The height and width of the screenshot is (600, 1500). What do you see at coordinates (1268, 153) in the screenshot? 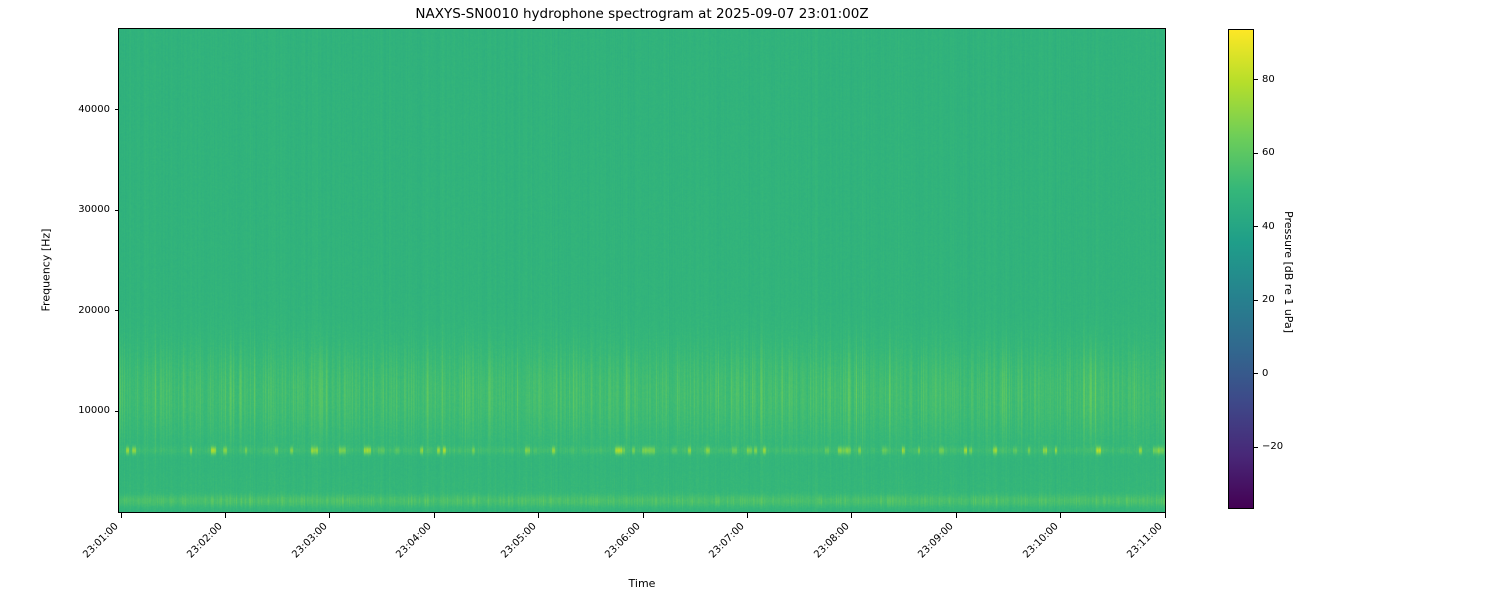
I see `colorbar-tick-label: 60` at bounding box center [1268, 153].